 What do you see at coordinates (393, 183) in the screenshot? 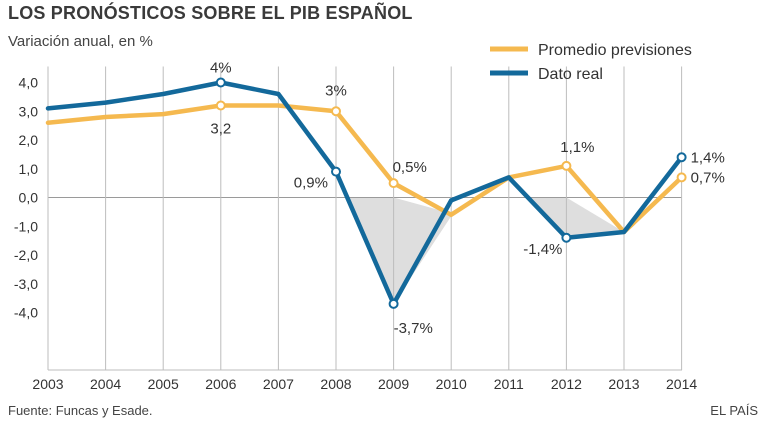
I see `forecast-point-2009` at bounding box center [393, 183].